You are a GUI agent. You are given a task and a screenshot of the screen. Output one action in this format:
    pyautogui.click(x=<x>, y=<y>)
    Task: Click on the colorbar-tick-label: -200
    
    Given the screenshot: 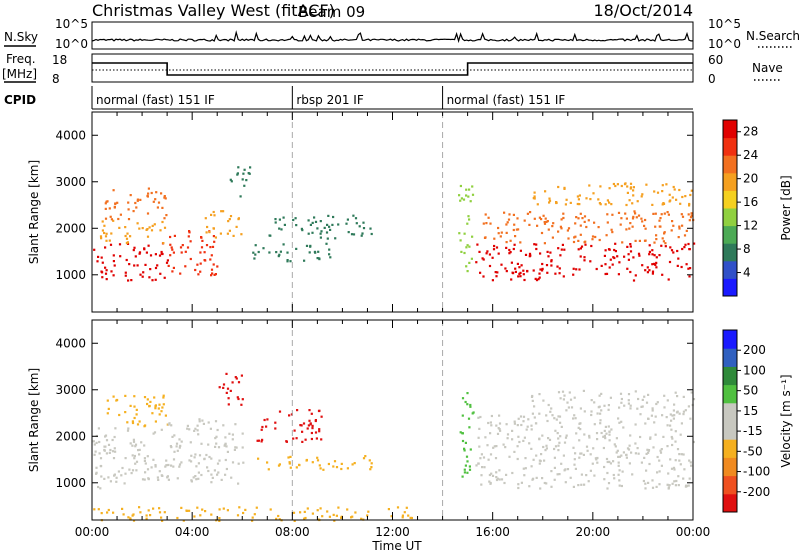 What is the action you would take?
    pyautogui.click(x=756, y=492)
    